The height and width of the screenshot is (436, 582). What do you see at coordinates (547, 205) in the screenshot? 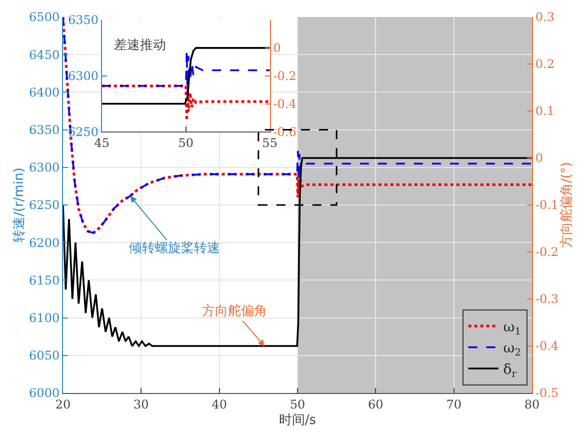
I see `y2-tick-label: -0.1` at bounding box center [547, 205].